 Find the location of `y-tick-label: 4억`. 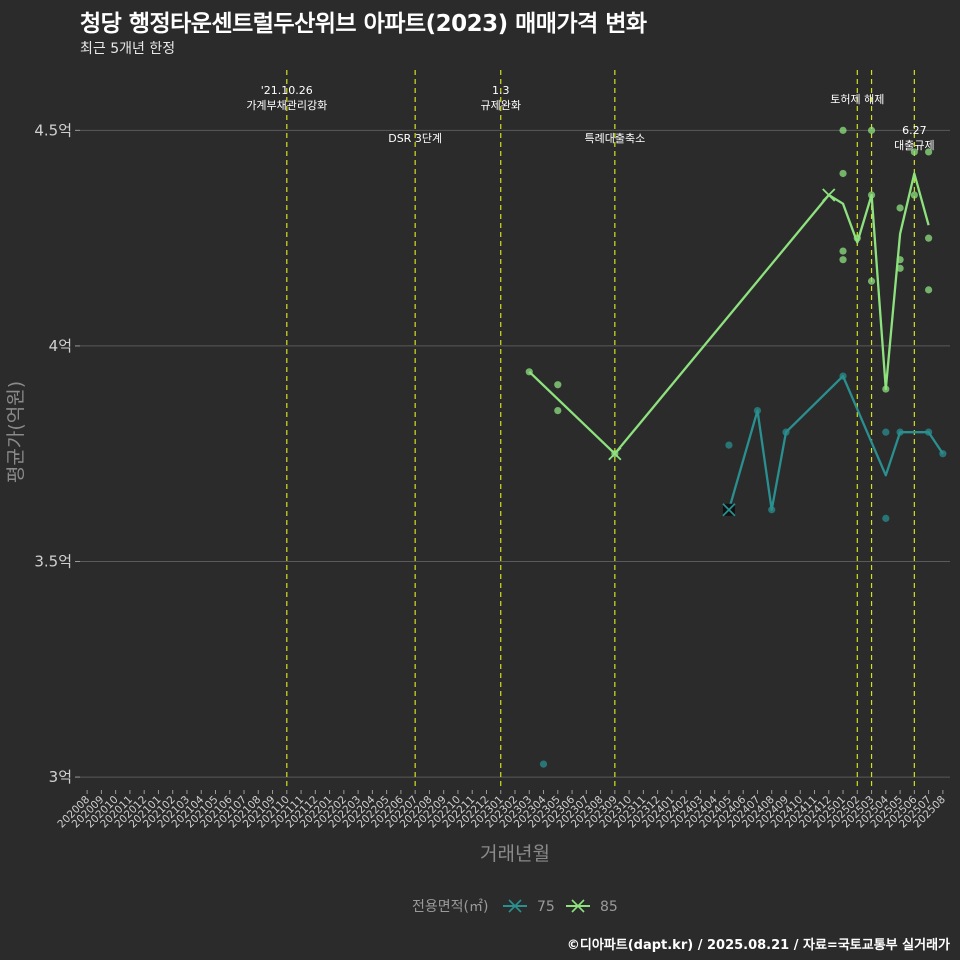

y-tick-label: 4억 is located at coordinates (60, 346).